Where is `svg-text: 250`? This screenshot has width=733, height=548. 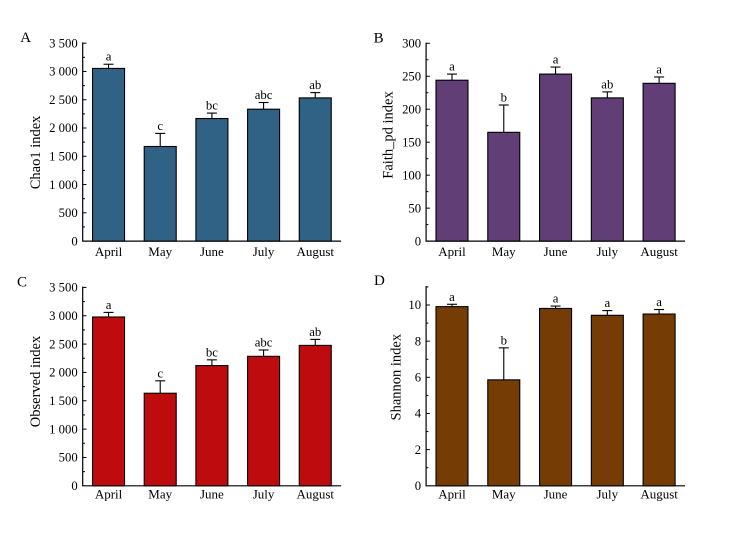 svg-text: 250 is located at coordinates (411, 76).